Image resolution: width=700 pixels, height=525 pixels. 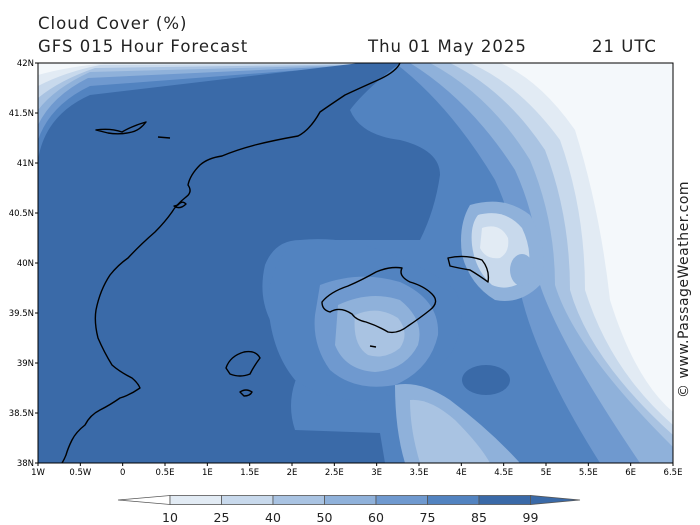 What do you see at coordinates (522, 270) in the screenshot?
I see `cloud-patch-east` at bounding box center [522, 270].